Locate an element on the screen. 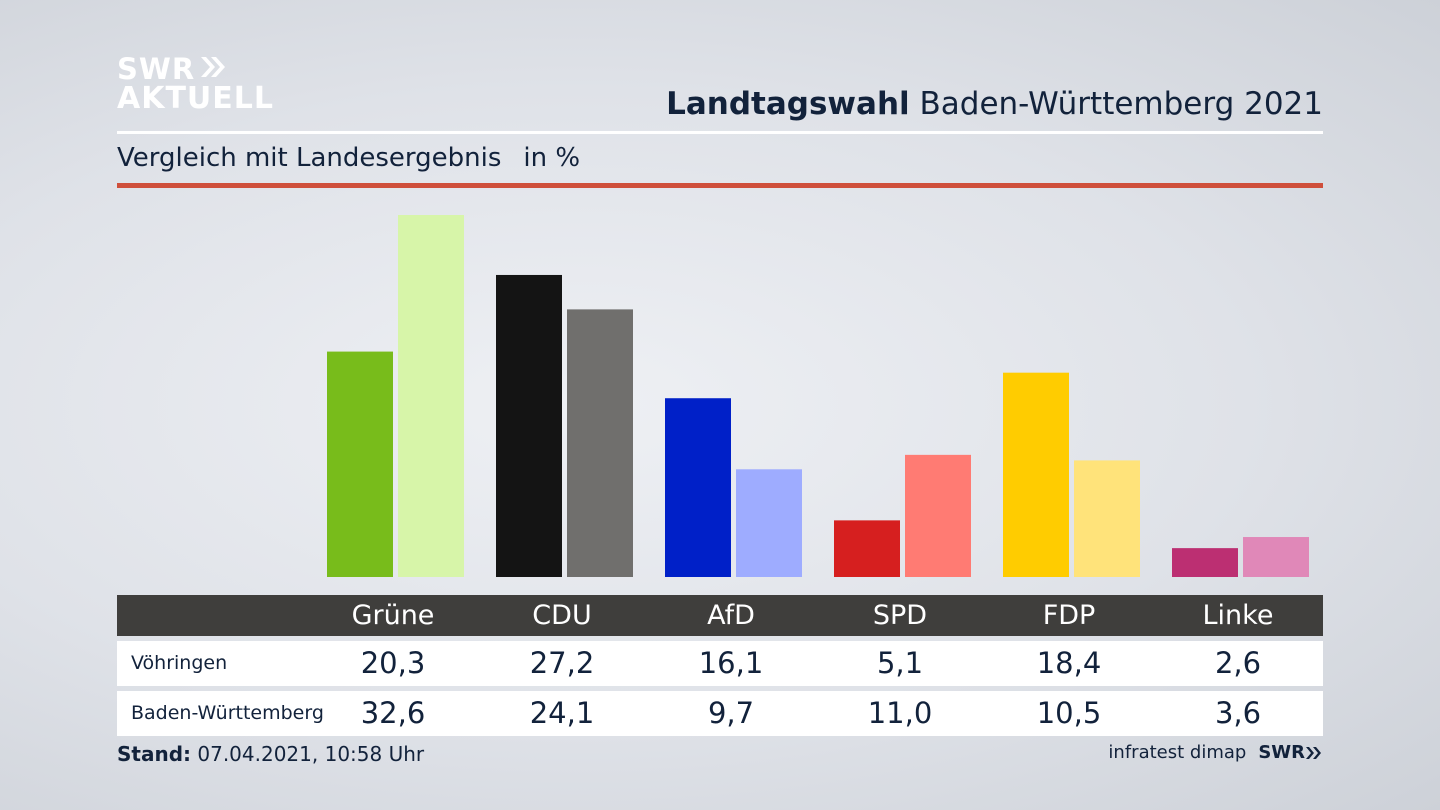 The width and height of the screenshot is (1440, 810). header-spd: SPD is located at coordinates (900, 615).